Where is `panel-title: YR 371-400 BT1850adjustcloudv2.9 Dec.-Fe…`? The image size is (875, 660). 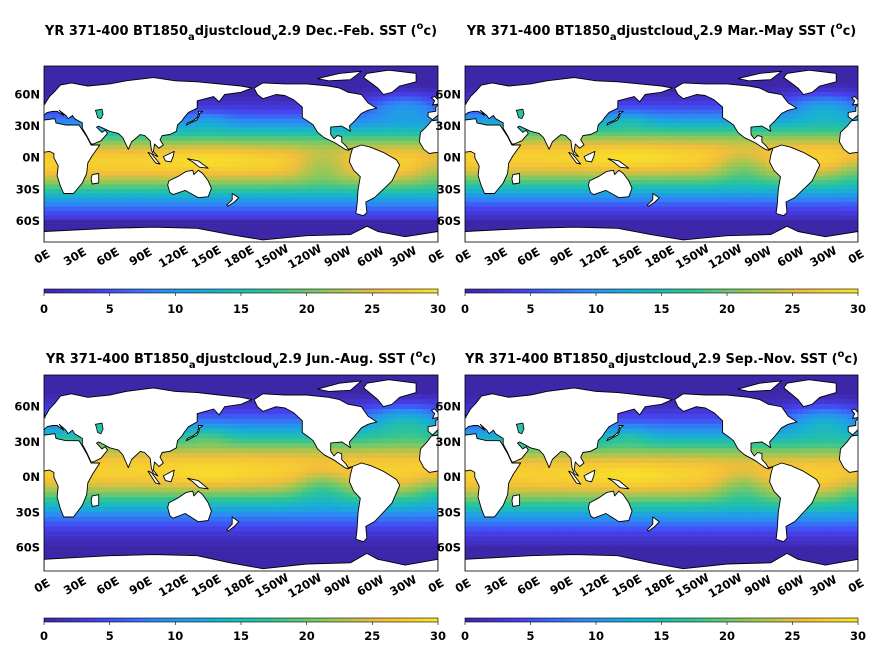 panel-title: YR 371-400 BT1850adjustcloudv2.9 Dec.-Fe… is located at coordinates (240, 32).